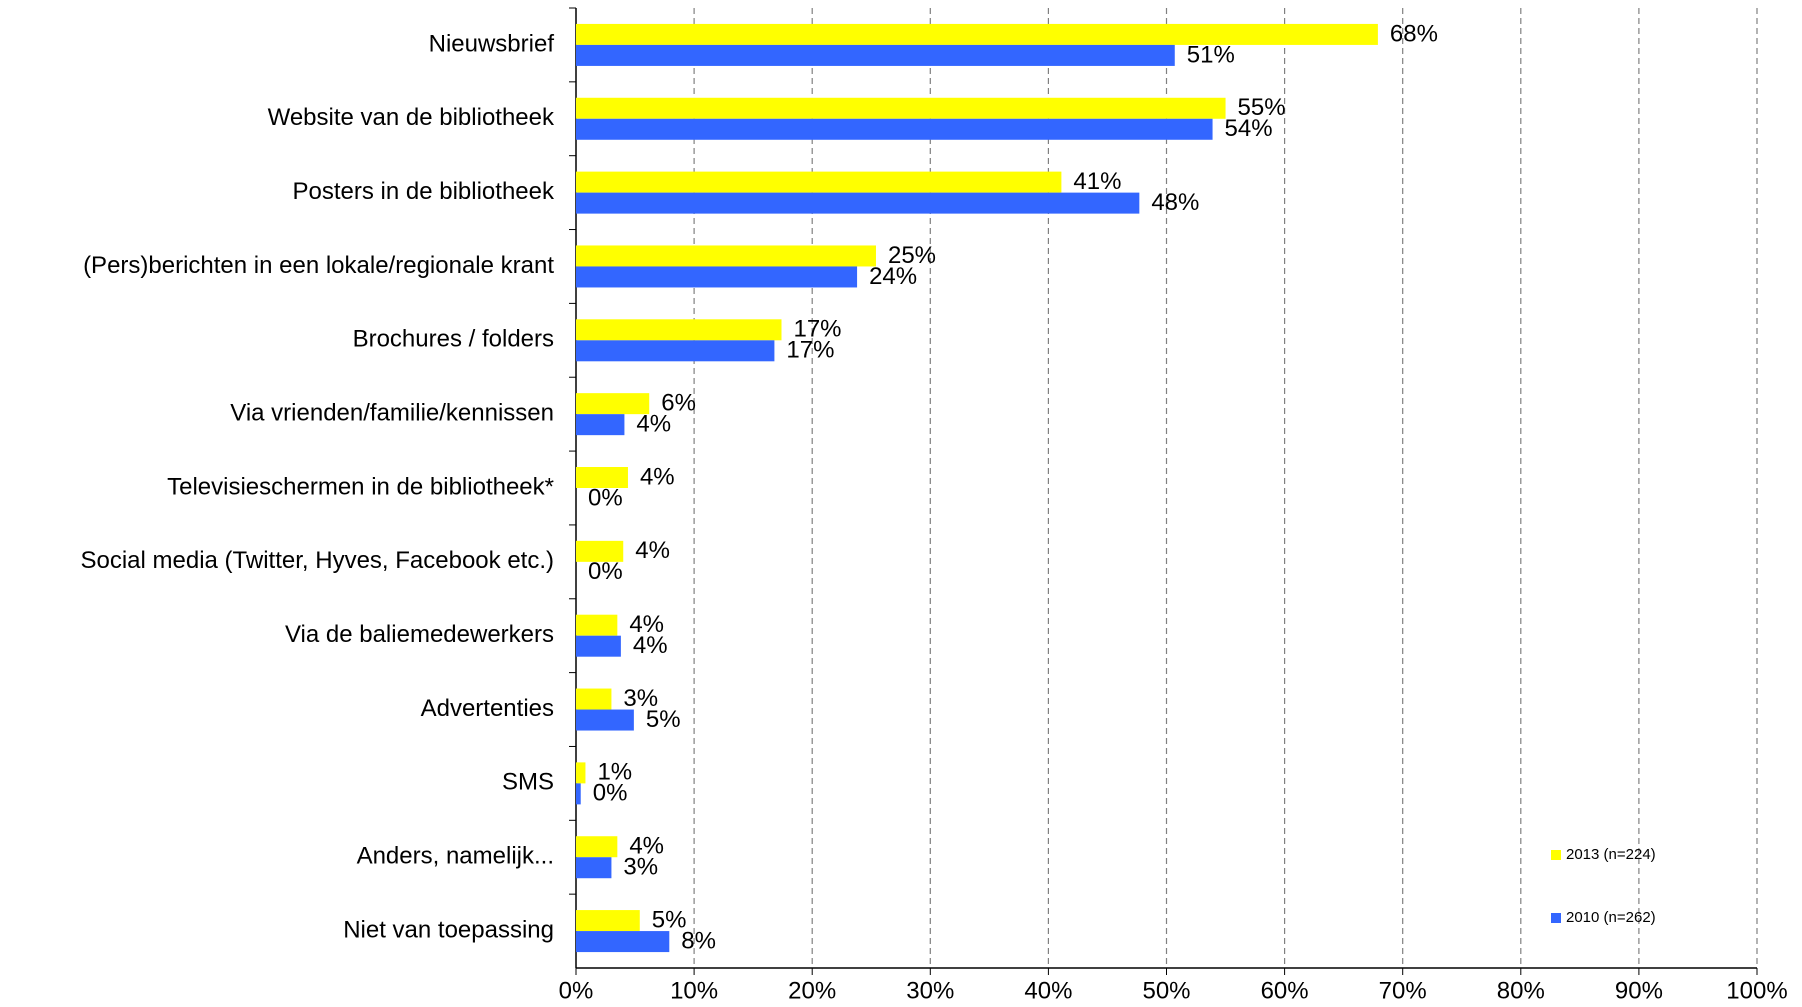  Describe the element at coordinates (912, 255) in the screenshot. I see `value-label: 25%` at that location.